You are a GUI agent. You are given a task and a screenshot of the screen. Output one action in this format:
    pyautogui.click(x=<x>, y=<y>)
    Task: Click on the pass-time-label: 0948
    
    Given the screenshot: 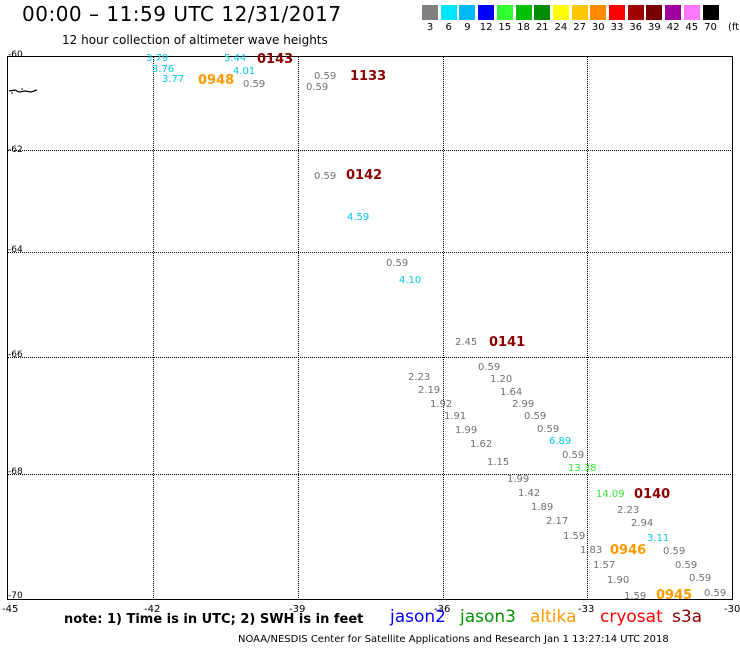 What is the action you would take?
    pyautogui.click(x=216, y=80)
    